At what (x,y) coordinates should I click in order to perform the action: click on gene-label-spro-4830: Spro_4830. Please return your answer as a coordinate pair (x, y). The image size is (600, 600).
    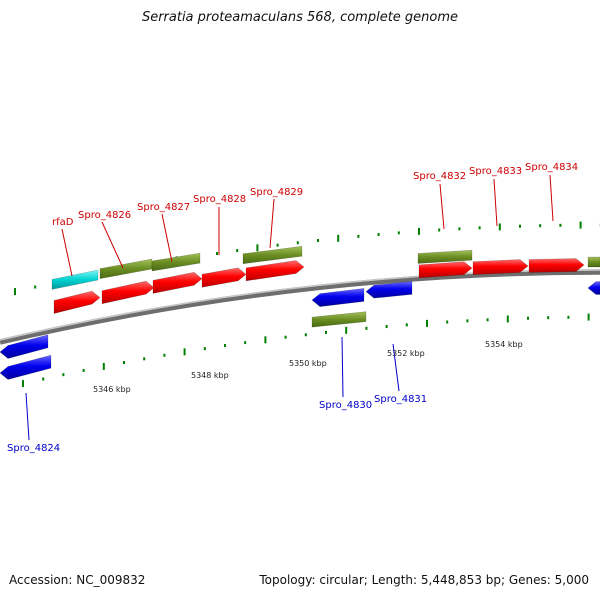
    Looking at the image, I should click on (345, 405).